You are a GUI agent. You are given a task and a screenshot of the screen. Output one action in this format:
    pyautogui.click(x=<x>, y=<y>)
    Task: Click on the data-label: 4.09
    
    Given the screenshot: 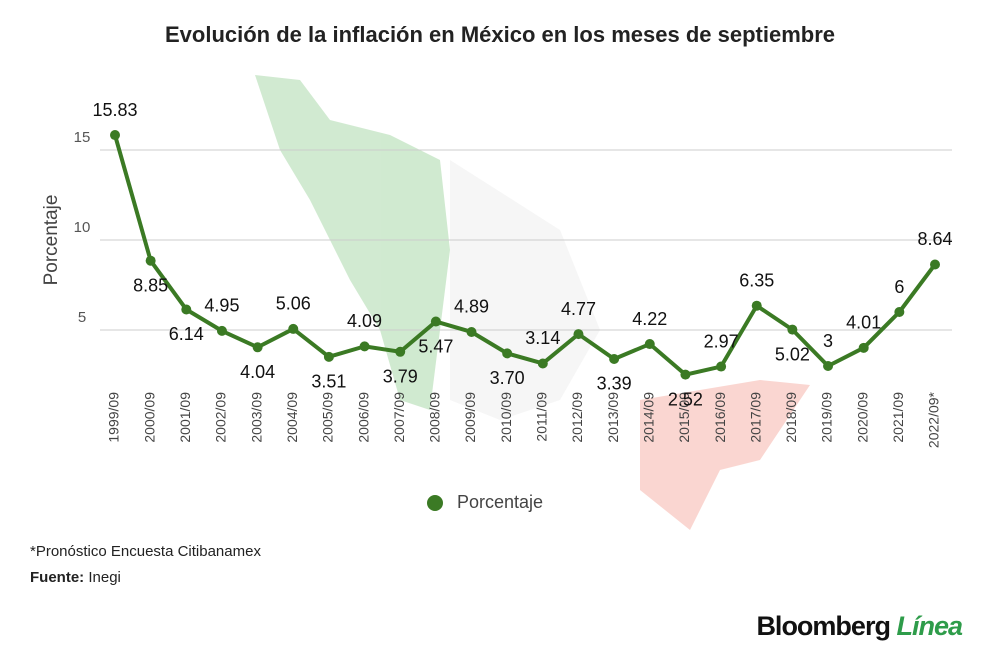 What is the action you would take?
    pyautogui.click(x=364, y=321)
    